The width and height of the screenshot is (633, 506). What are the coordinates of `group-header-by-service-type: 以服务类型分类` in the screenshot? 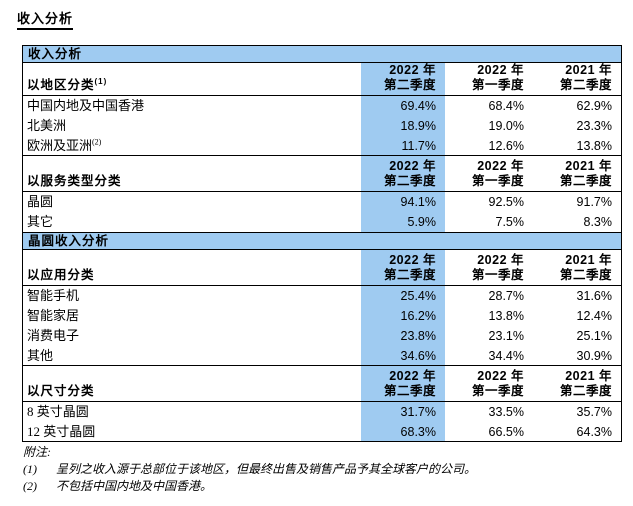 It's located at (74, 181).